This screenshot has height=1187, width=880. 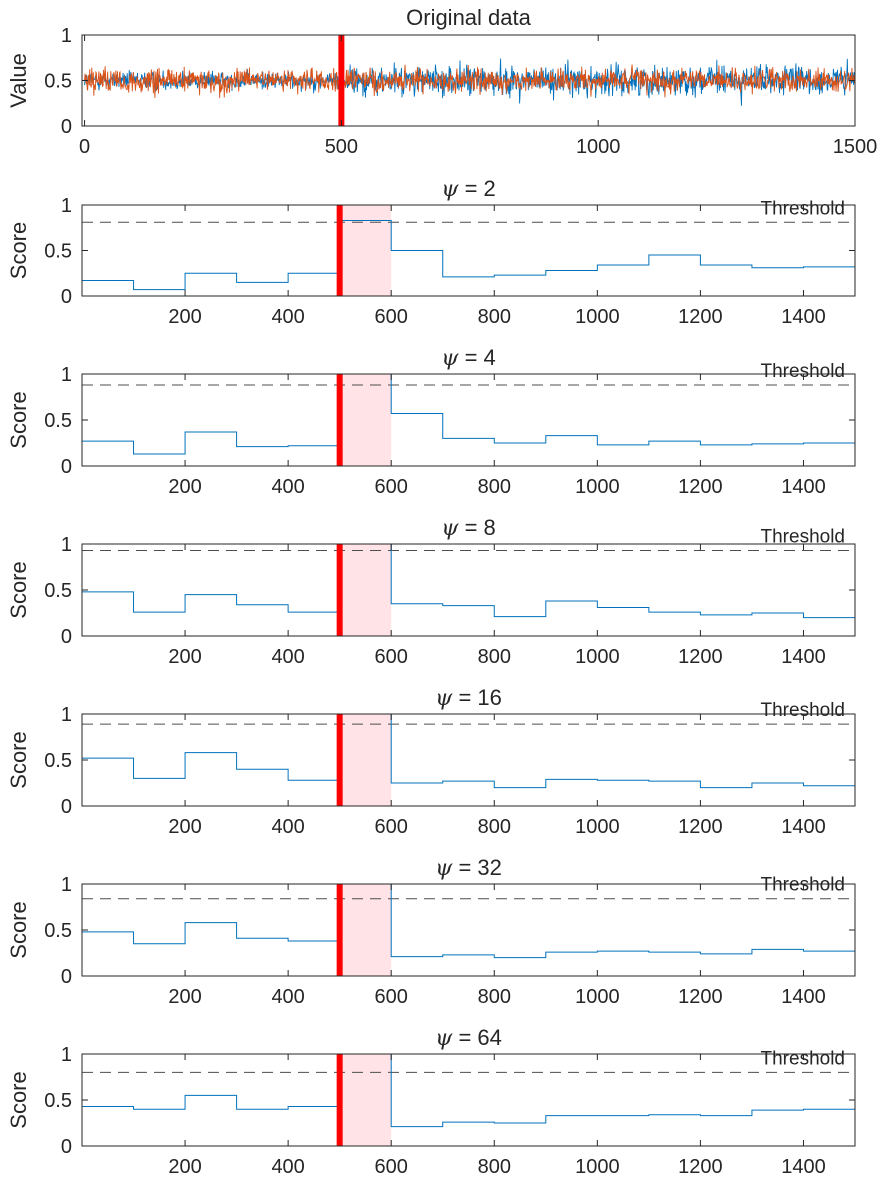 I want to click on title-value: = 4, so click(x=476, y=357).